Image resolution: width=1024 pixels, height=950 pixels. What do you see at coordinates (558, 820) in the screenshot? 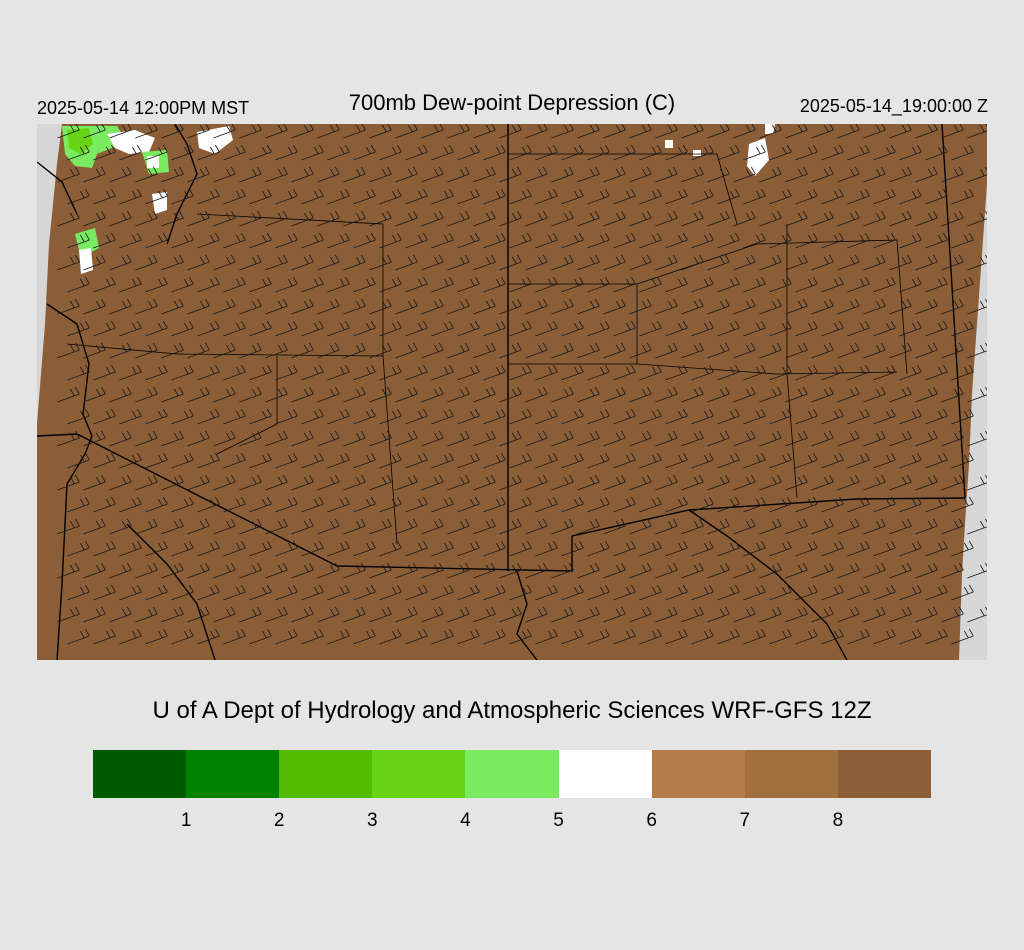
I see `colorbar-tick-label: 5` at bounding box center [558, 820].